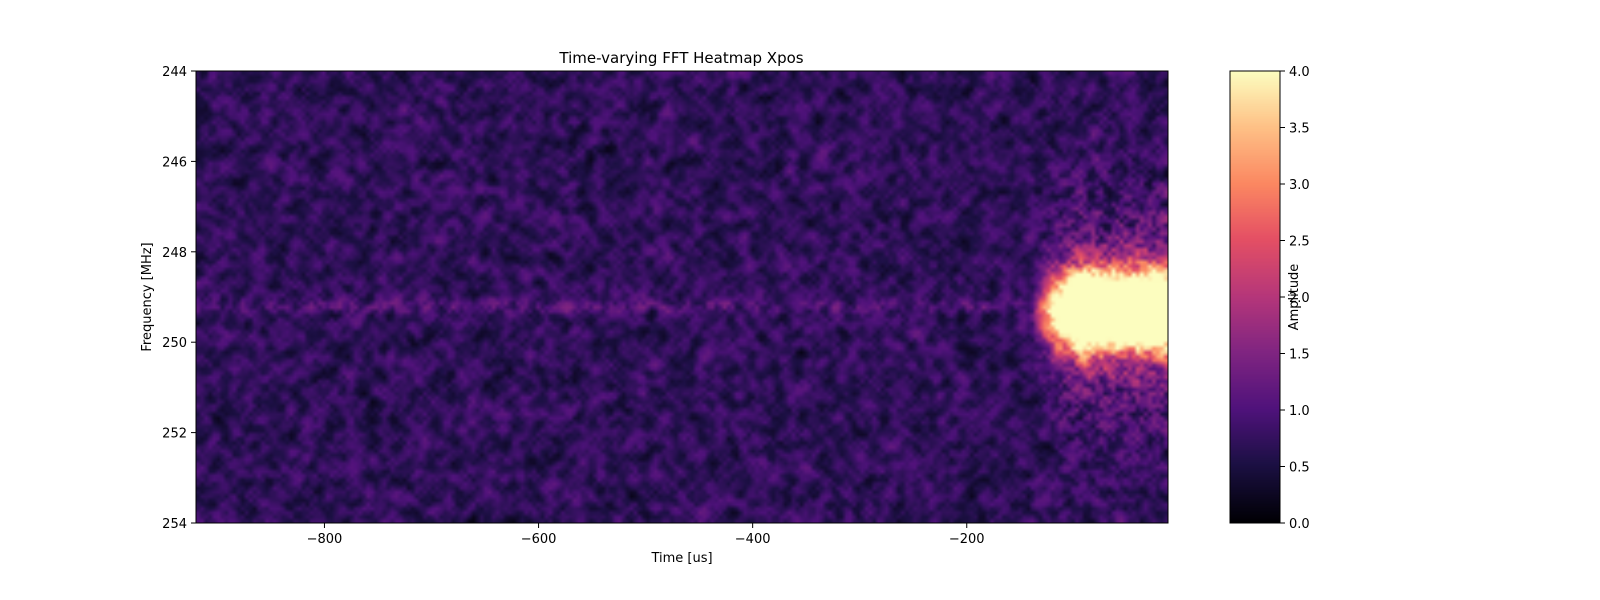  What do you see at coordinates (1299, 129) in the screenshot?
I see `colorbar-tick-label: 3.5` at bounding box center [1299, 129].